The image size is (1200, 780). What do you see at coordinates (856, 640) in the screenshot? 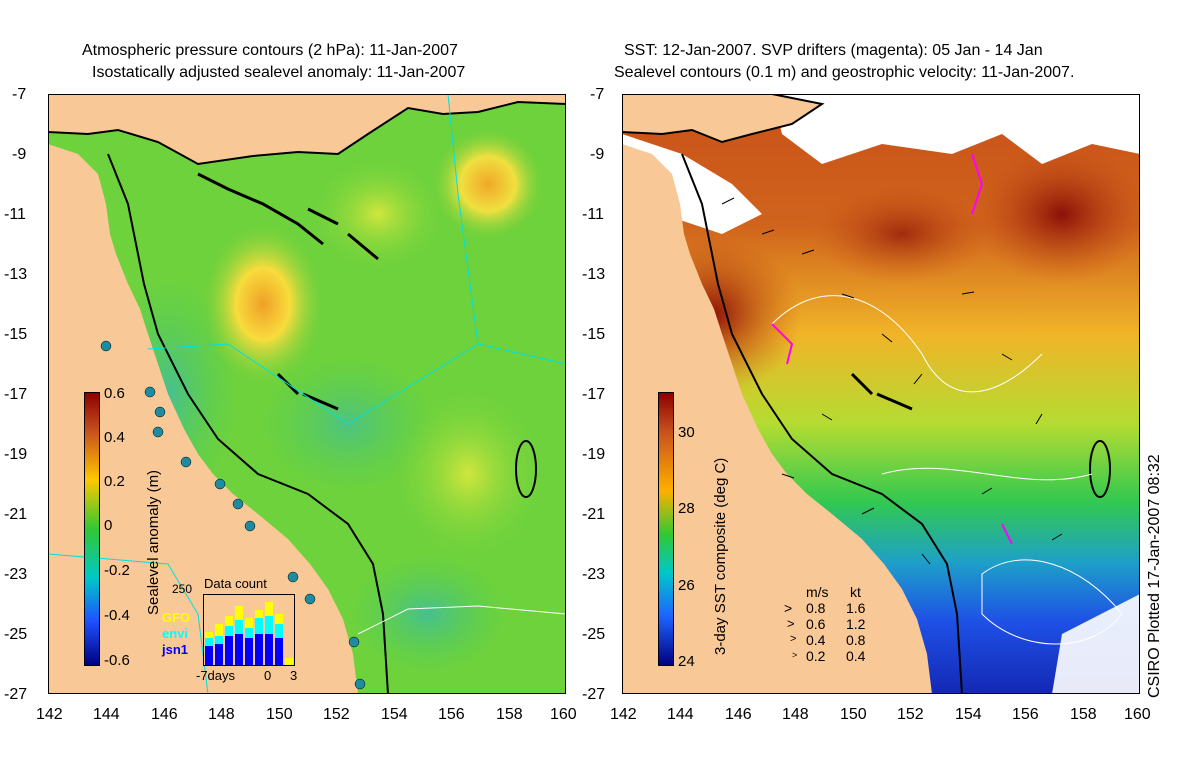
I see `velocity-legend-kt-3: 0.8` at bounding box center [856, 640].